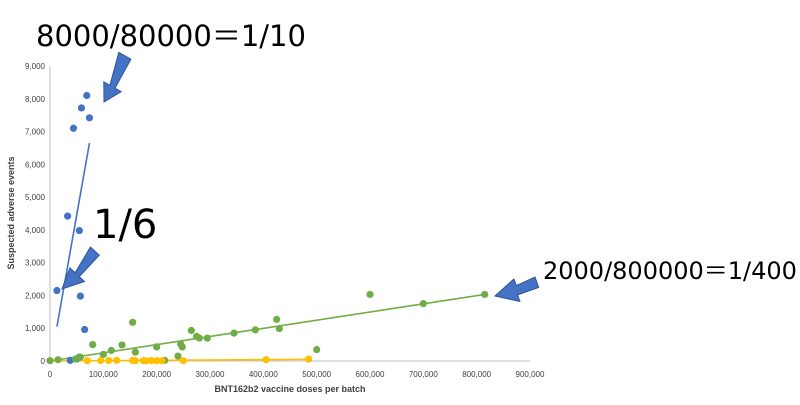 Image resolution: width=800 pixels, height=405 pixels. What do you see at coordinates (156, 374) in the screenshot?
I see `x-tick-label: 200,000` at bounding box center [156, 374].